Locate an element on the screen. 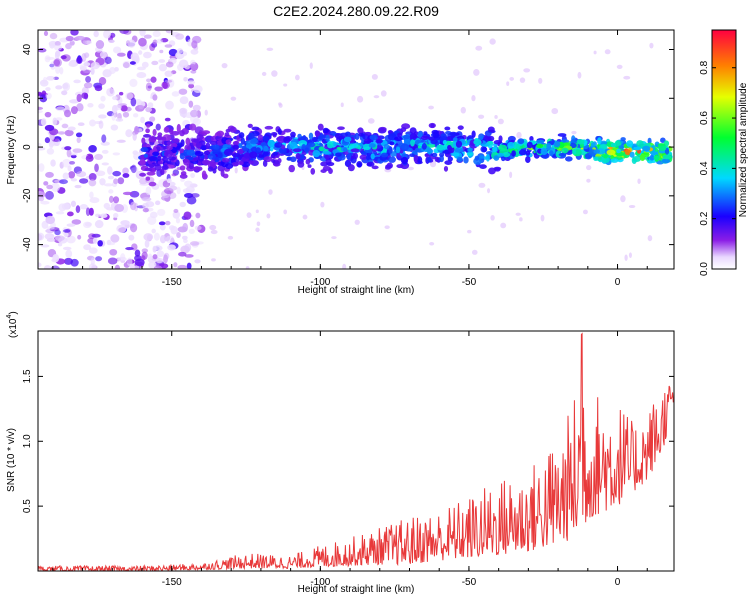 The width and height of the screenshot is (750, 600). y-tick-label: 0 is located at coordinates (27, 147).